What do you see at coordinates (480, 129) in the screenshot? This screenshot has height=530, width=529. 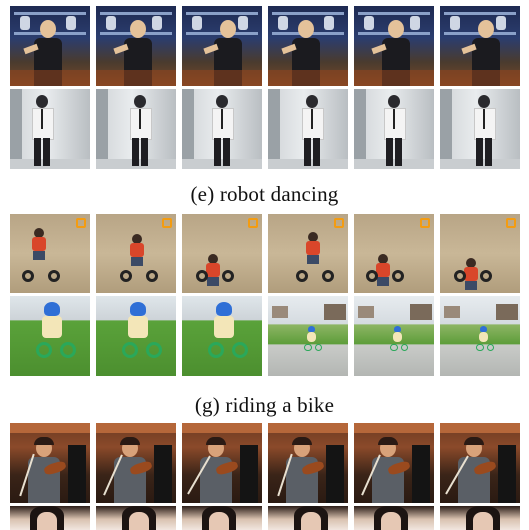 I see `frame-robot-dancing-r2-c6` at bounding box center [480, 129].